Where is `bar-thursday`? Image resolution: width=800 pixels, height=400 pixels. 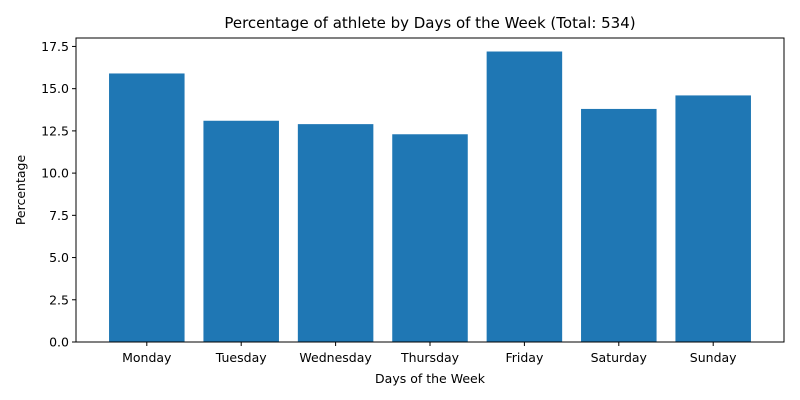
bar-thursday is located at coordinates (430, 238).